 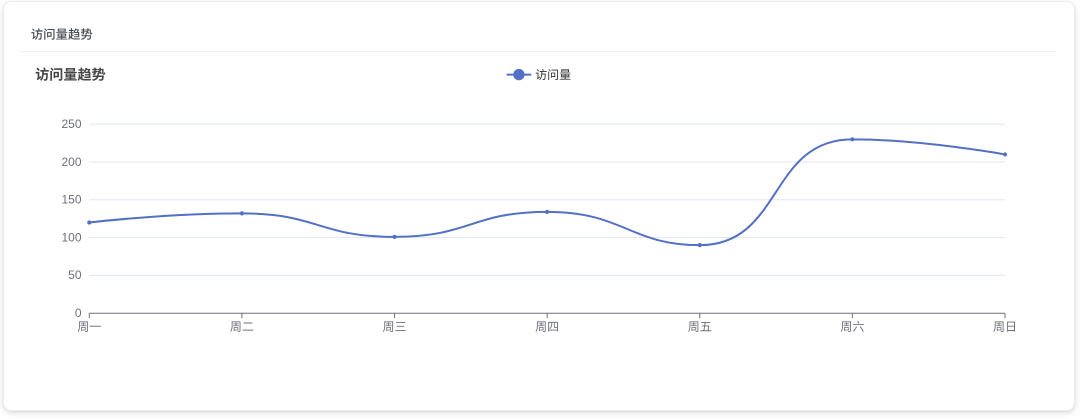 I want to click on svg-text: 200, so click(x=71, y=162).